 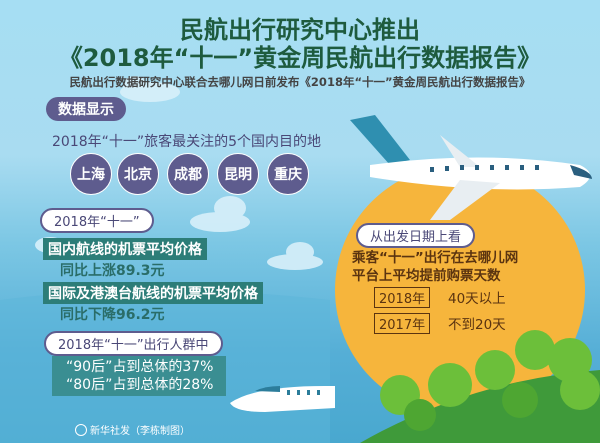 What do you see at coordinates (112, 315) in the screenshot?
I see `intl-price-change: 同比下降96.2元` at bounding box center [112, 315].